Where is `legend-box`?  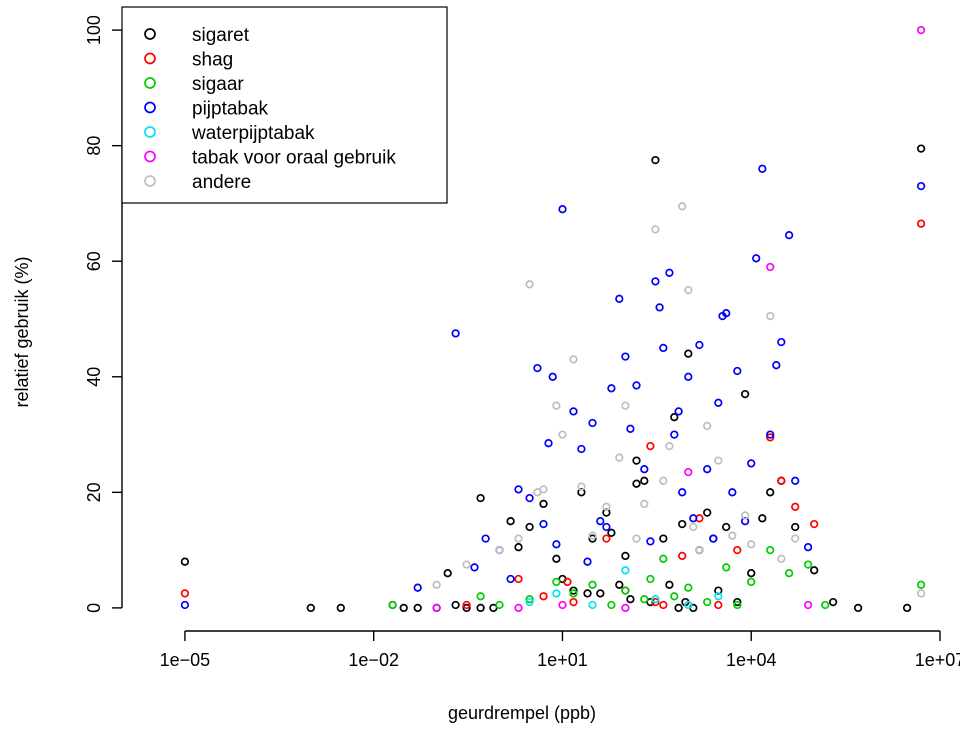 legend-box is located at coordinates (284, 105).